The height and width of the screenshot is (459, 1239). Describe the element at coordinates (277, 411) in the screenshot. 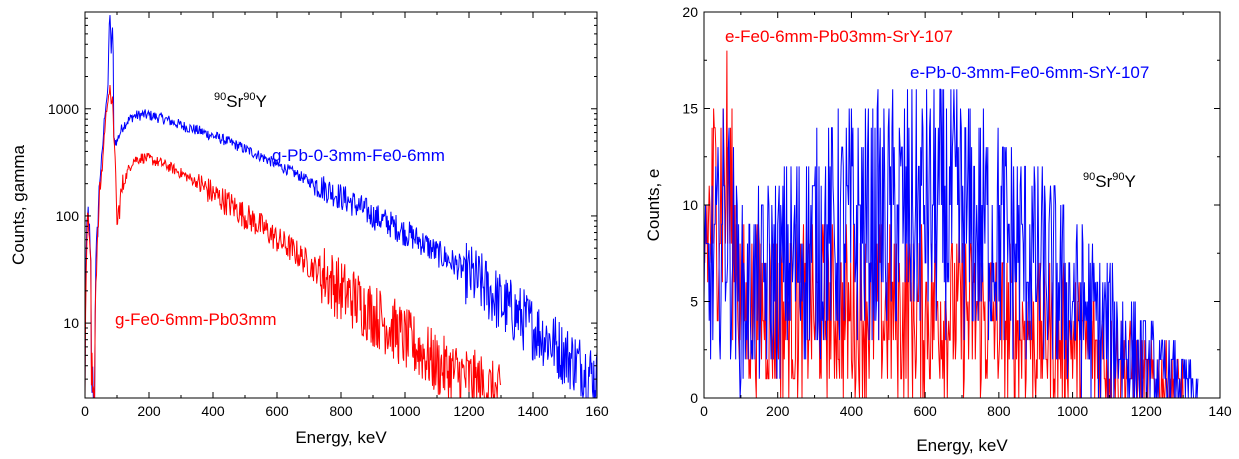

I see `gamma-x-tick-label: 600` at that location.